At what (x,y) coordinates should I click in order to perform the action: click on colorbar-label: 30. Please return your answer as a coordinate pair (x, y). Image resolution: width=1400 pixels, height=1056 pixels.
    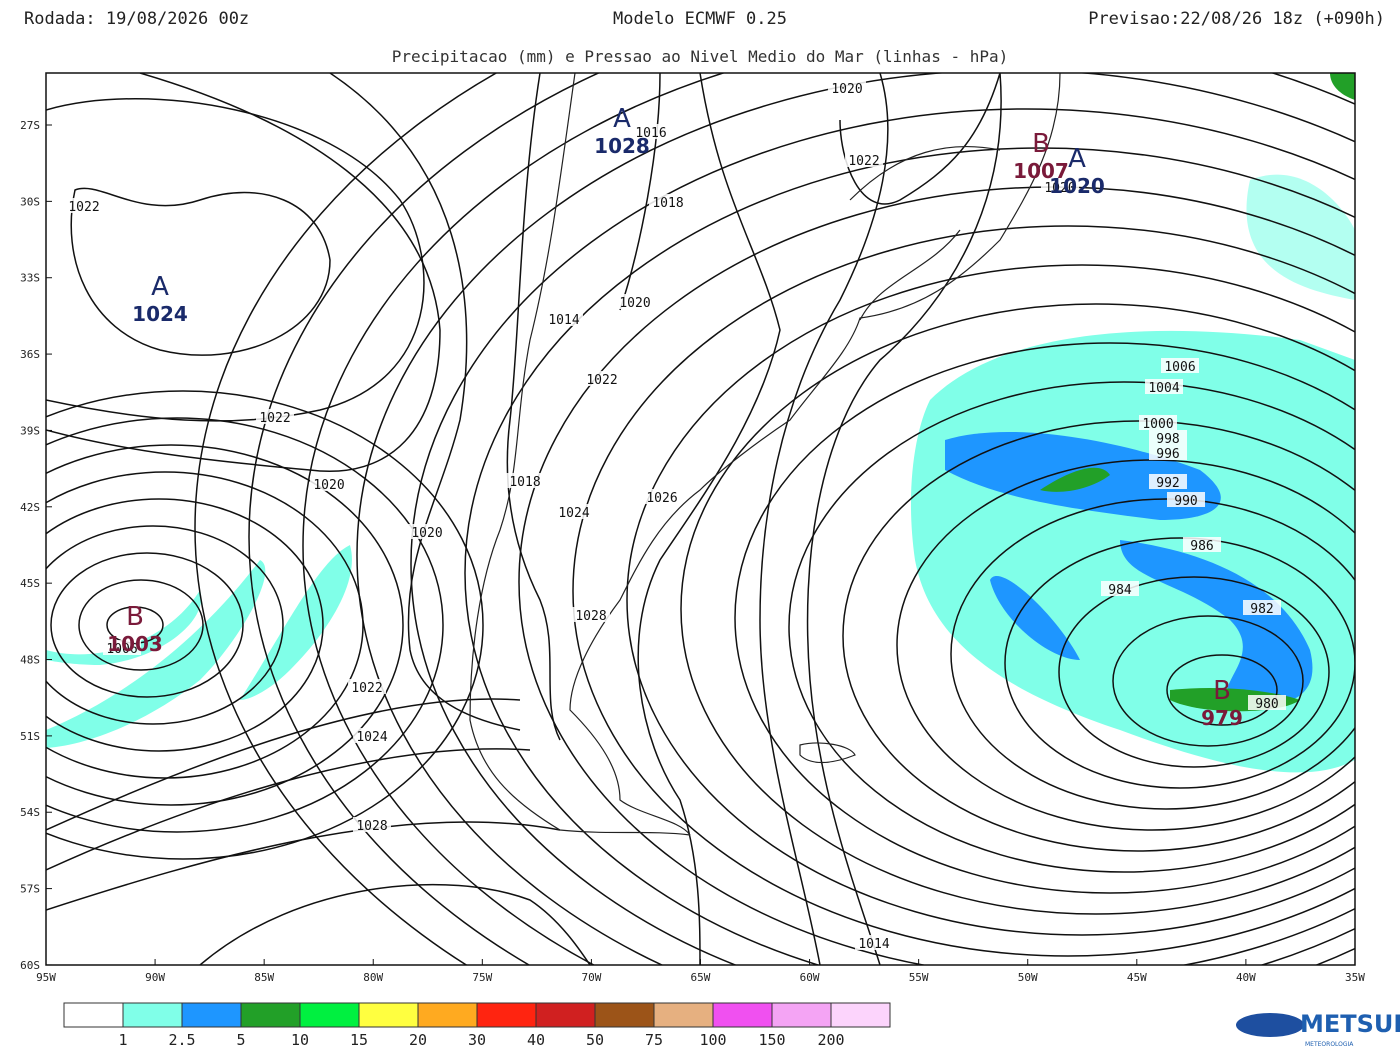
    Looking at the image, I should click on (477, 1040).